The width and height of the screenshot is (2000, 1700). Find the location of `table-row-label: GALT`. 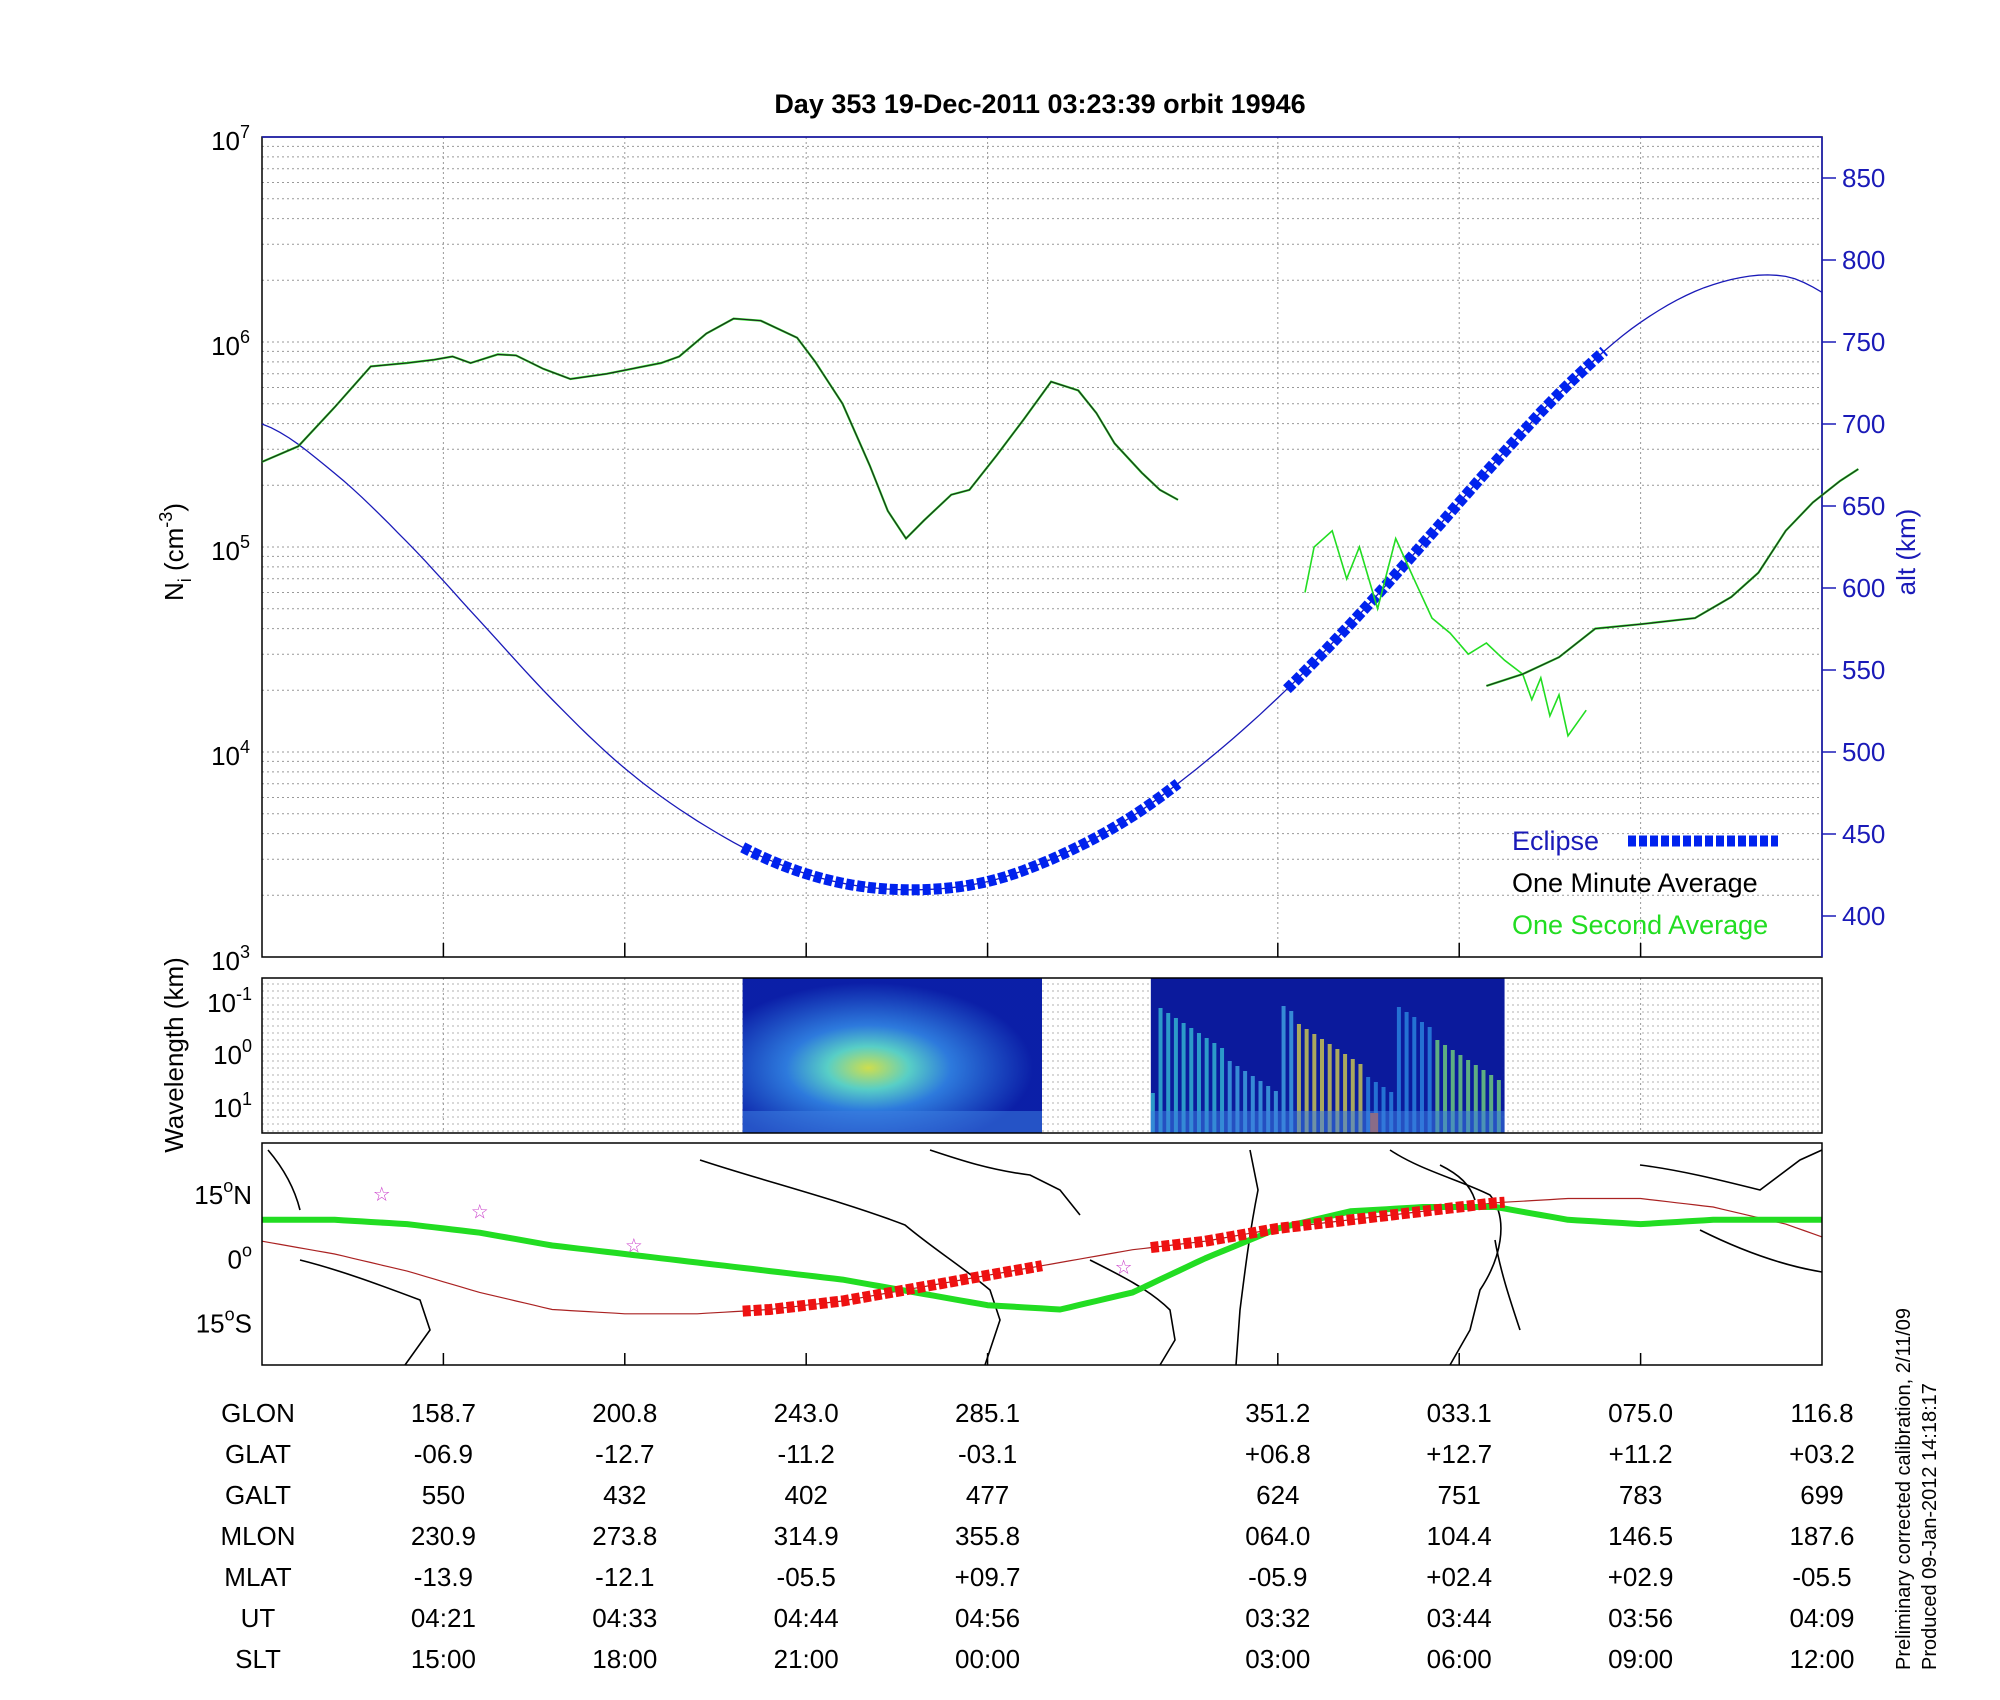

table-row-label: GALT is located at coordinates (258, 1495).